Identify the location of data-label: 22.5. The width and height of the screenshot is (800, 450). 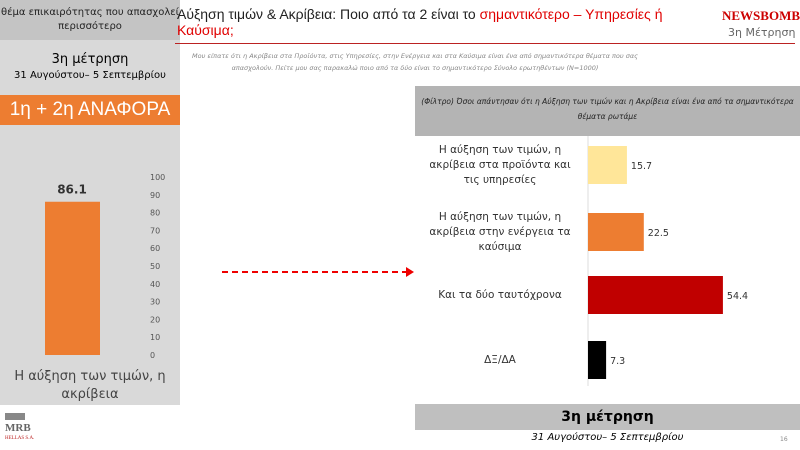
(658, 233).